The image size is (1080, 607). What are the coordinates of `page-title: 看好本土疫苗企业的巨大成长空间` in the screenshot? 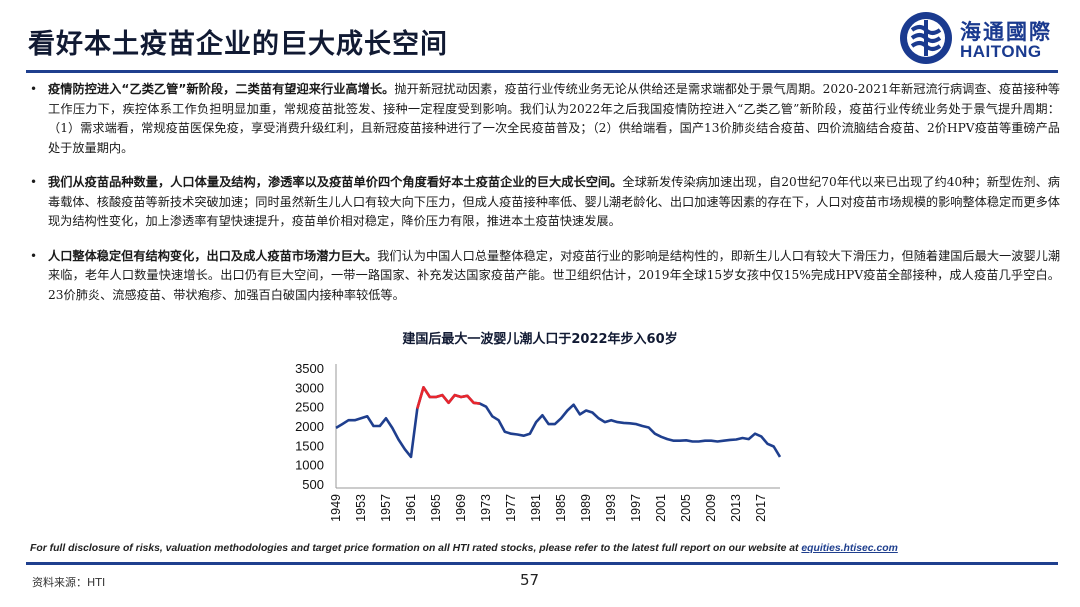 It's located at (238, 44).